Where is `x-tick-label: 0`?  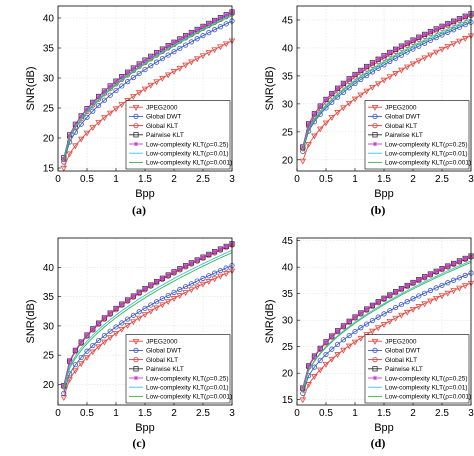
x-tick-label: 0 is located at coordinates (297, 413).